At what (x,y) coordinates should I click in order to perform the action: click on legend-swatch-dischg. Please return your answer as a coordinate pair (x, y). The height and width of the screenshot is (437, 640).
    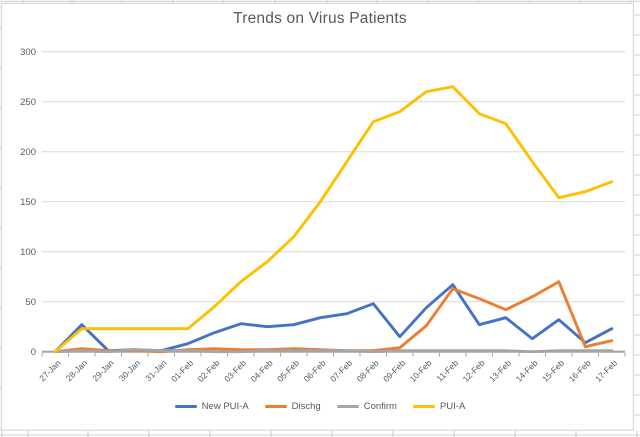
    Looking at the image, I should click on (275, 406).